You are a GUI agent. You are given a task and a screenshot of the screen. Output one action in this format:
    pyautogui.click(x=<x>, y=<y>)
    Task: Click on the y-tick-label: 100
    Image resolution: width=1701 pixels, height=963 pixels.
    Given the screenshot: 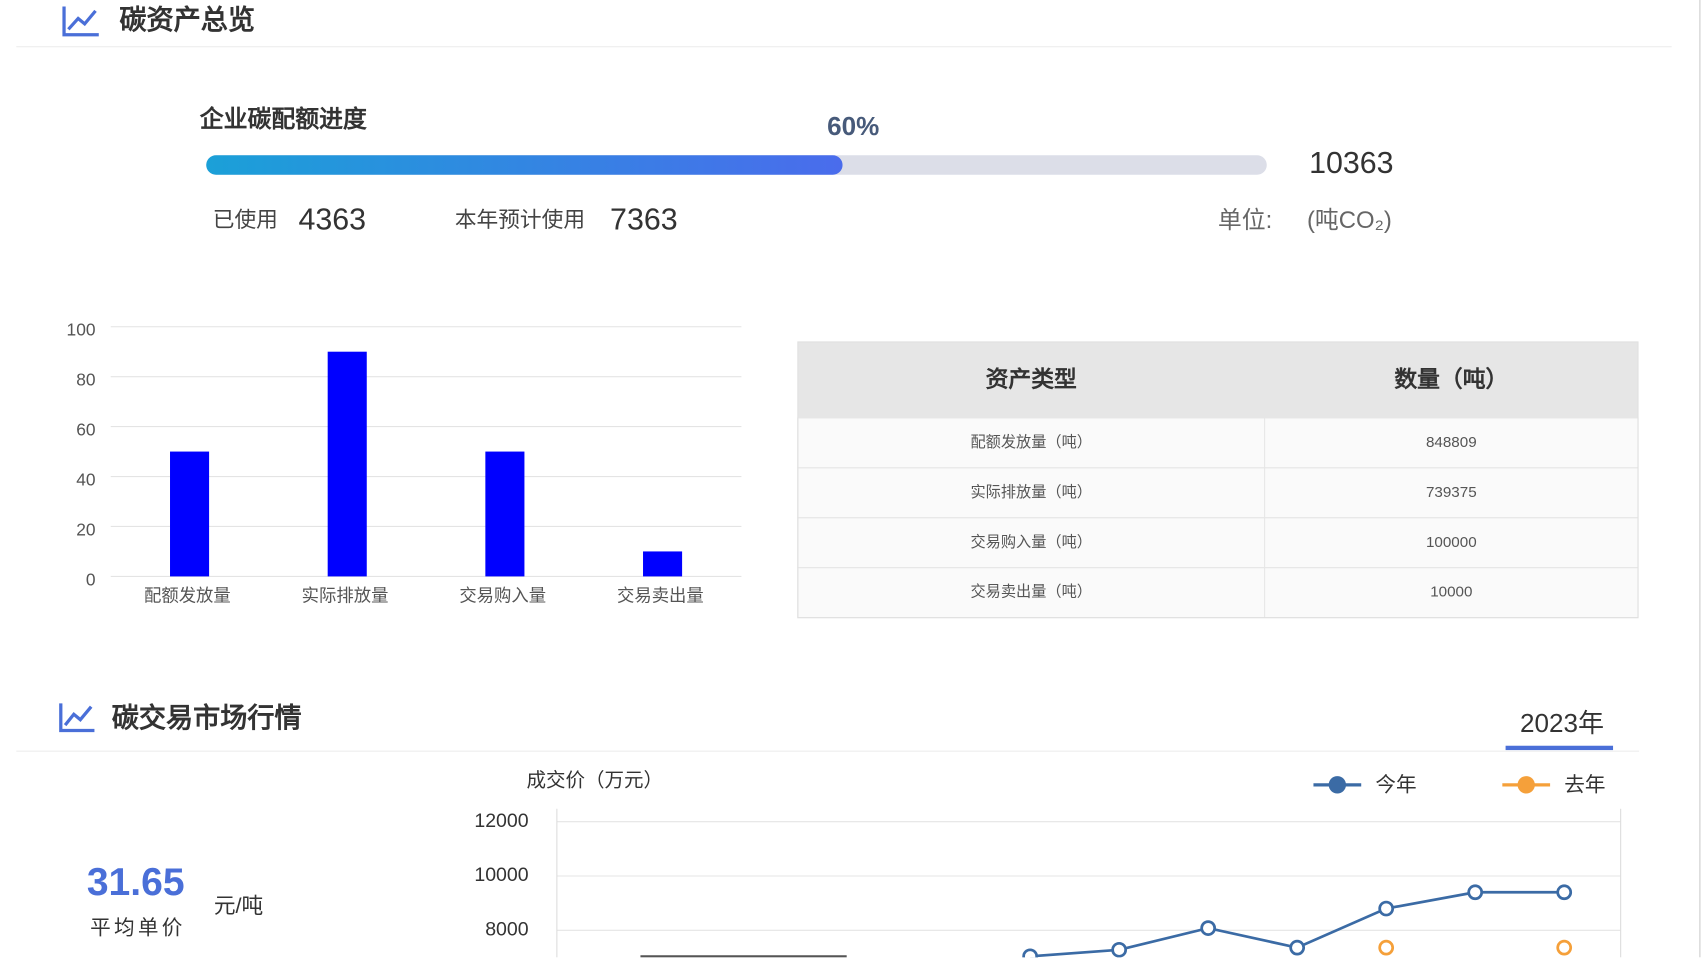 What is the action you would take?
    pyautogui.click(x=81, y=330)
    